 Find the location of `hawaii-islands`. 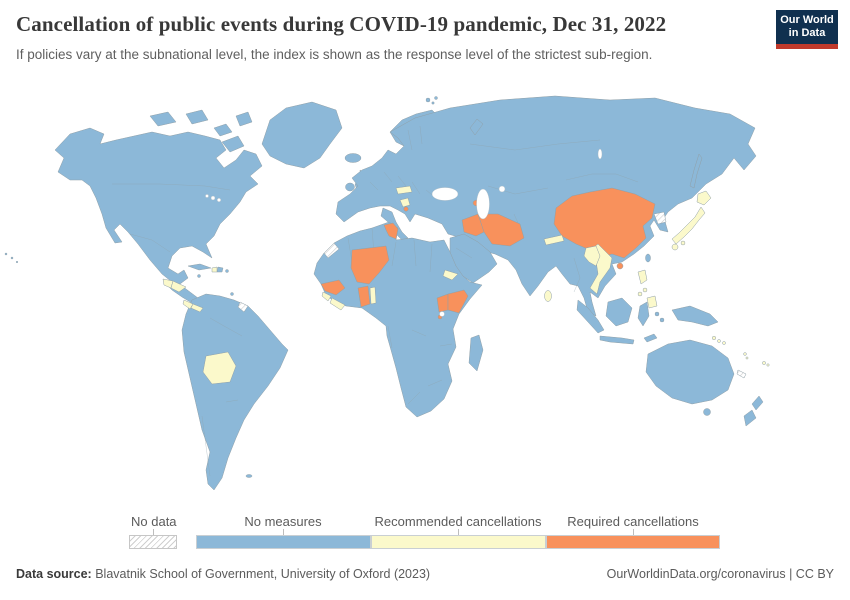

hawaii-islands is located at coordinates (11, 258).